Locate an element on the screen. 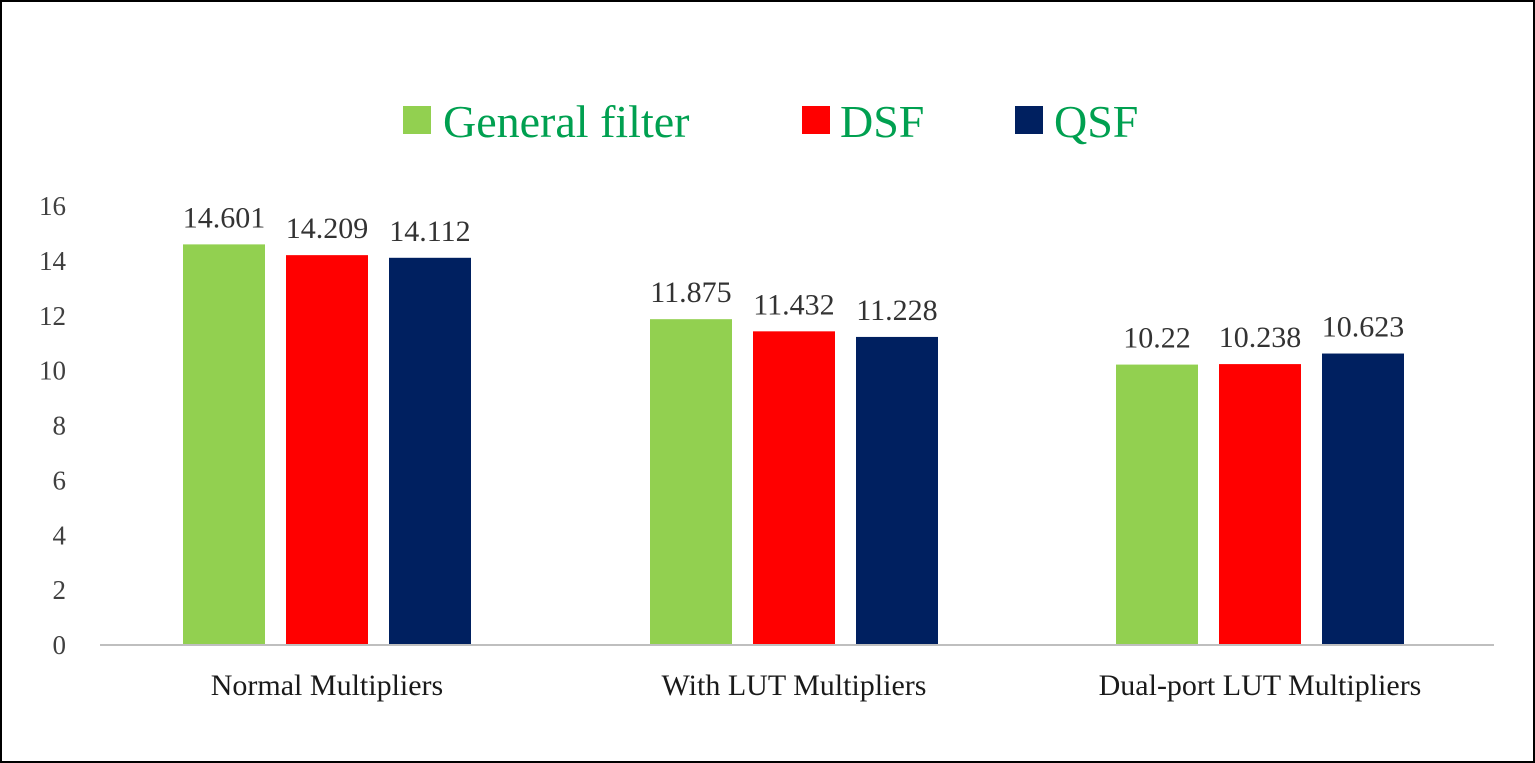  y-tick-label: 0 is located at coordinates (60, 645).